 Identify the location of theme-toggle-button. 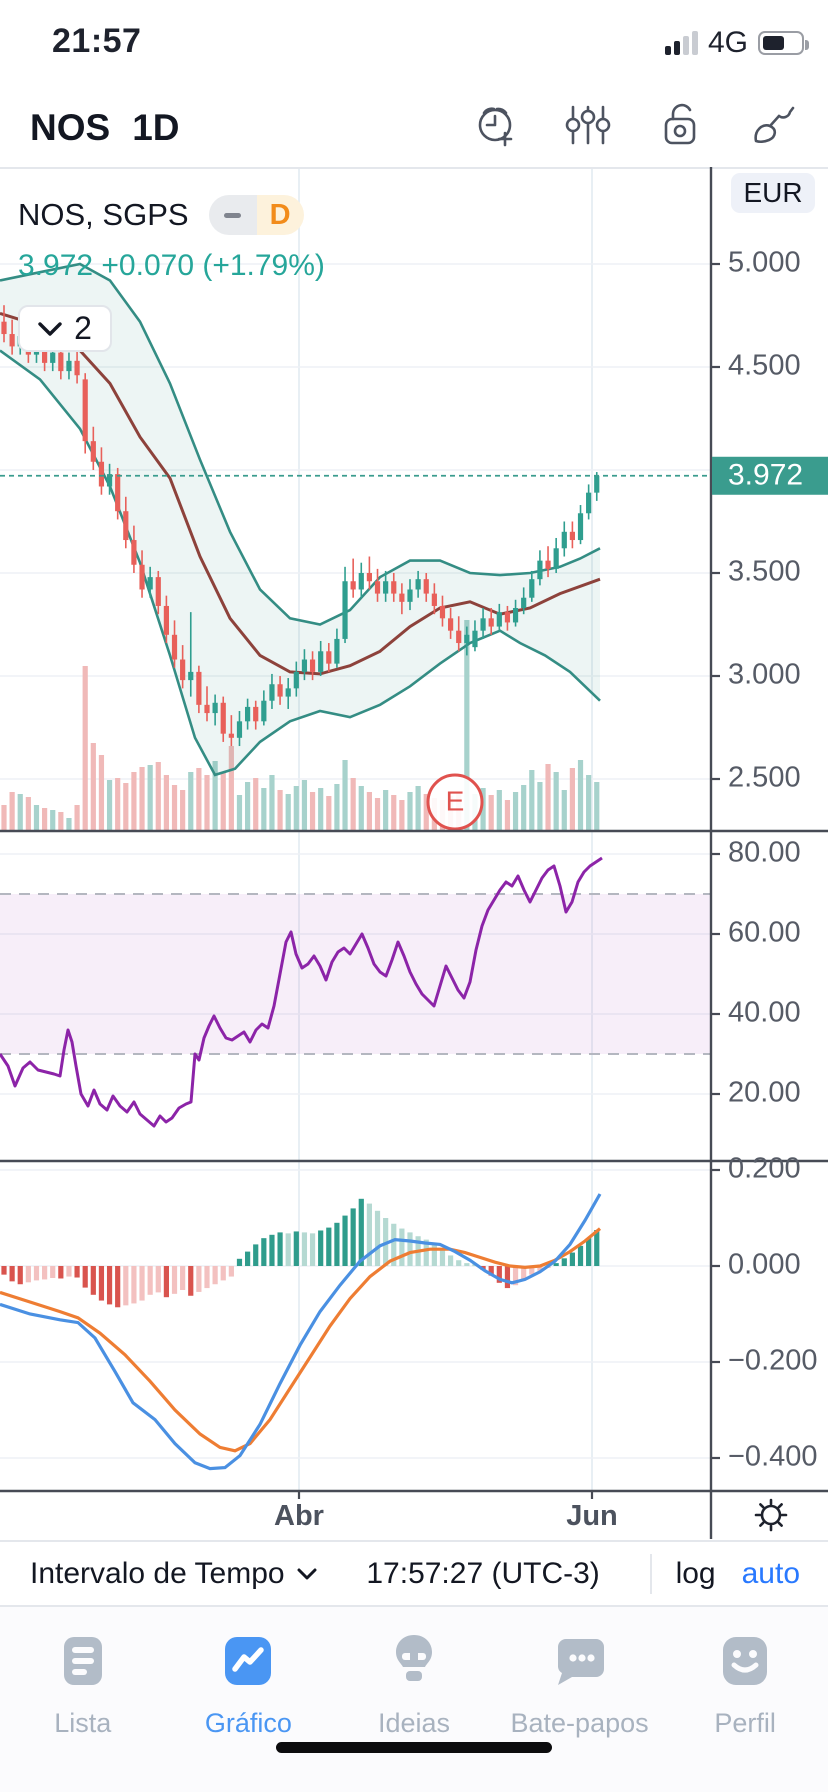
(771, 1517).